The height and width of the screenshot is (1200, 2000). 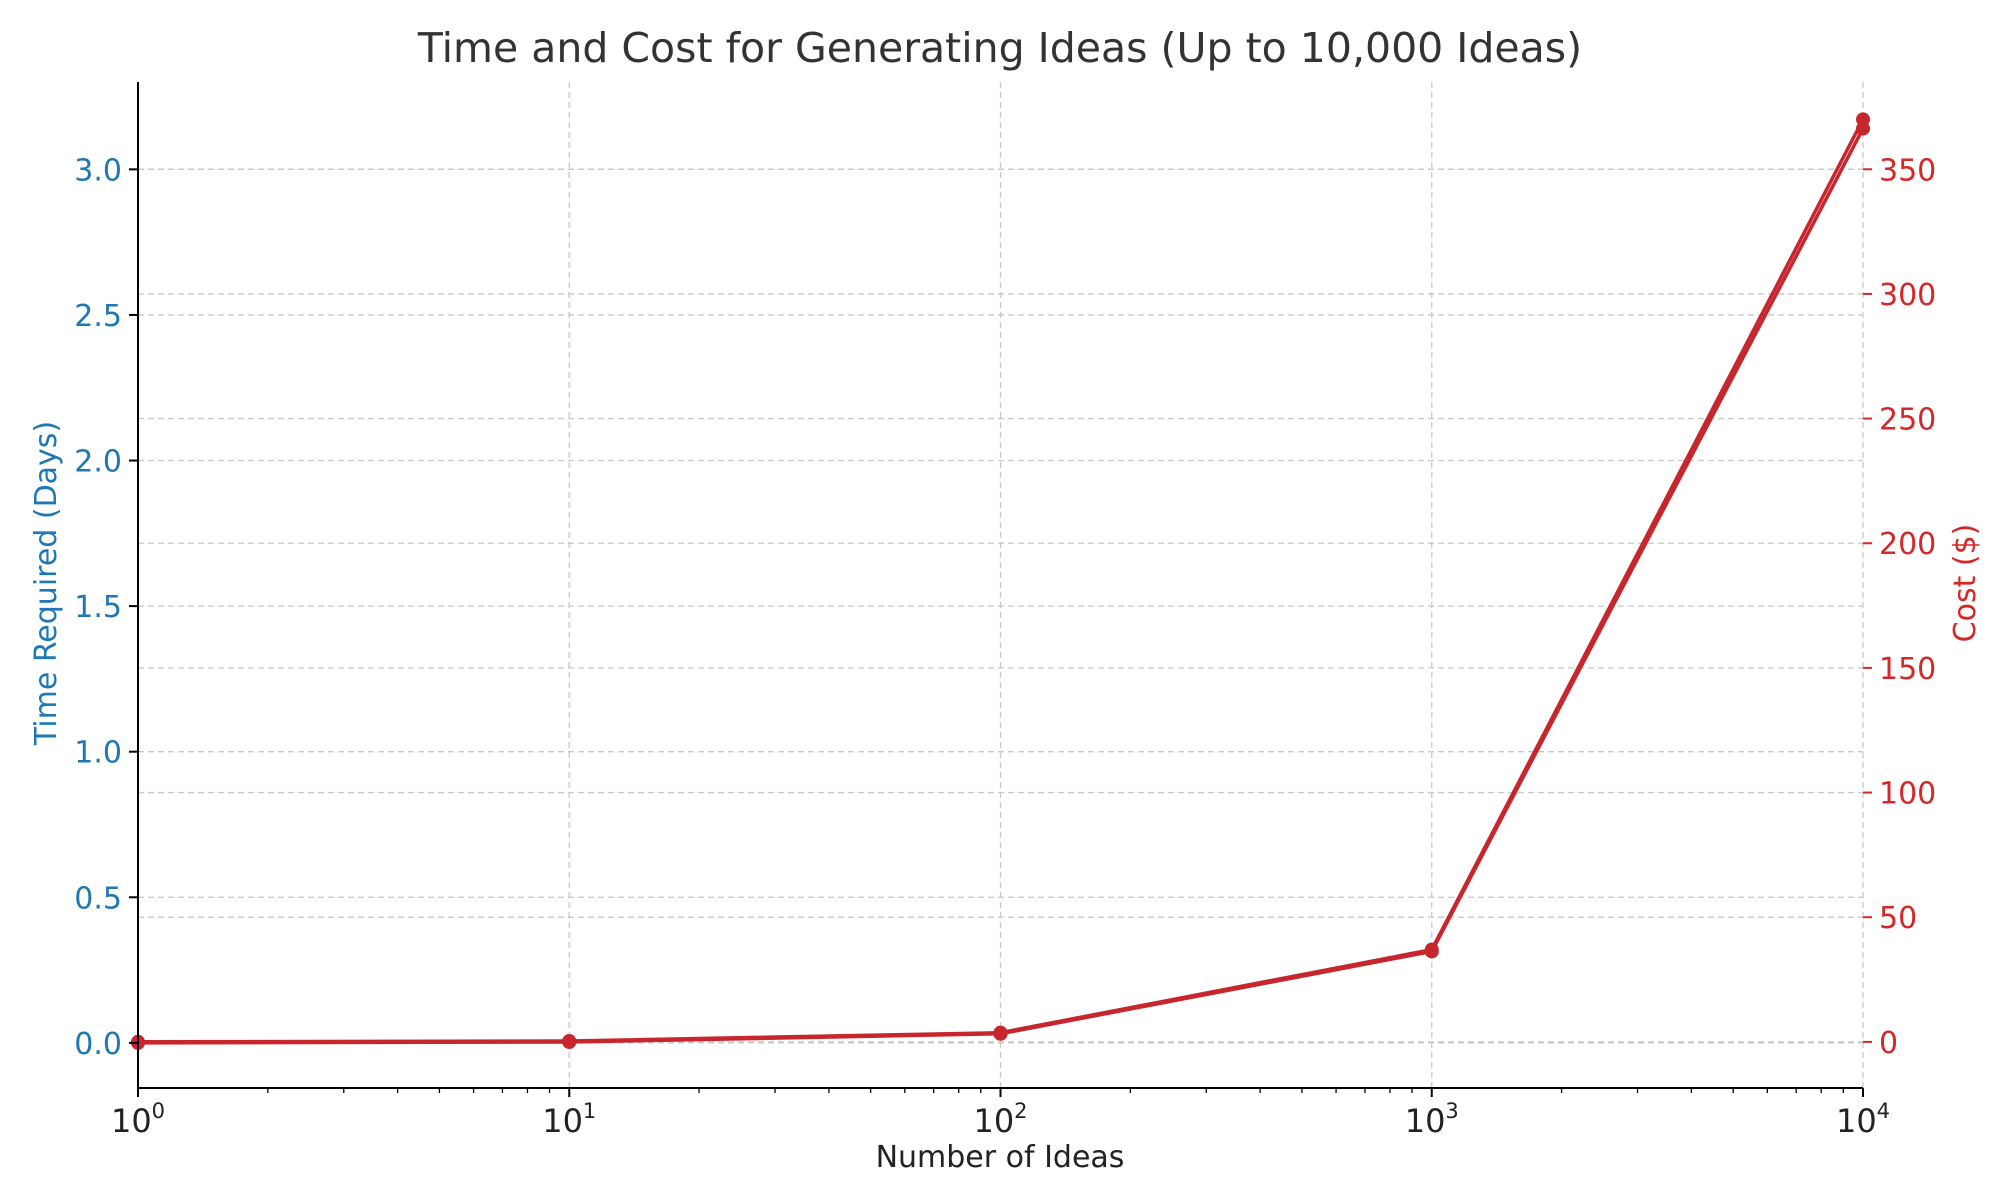 I want to click on y-right-tick-label-7: 350, so click(x=1907, y=170).